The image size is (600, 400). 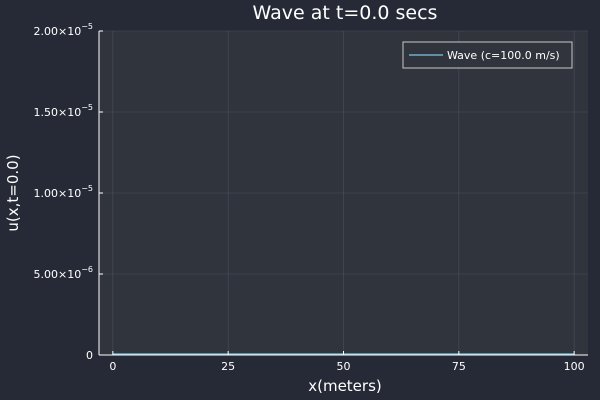 What do you see at coordinates (57, 112) in the screenshot?
I see `y-tick-mantissa: 1.50×10` at bounding box center [57, 112].